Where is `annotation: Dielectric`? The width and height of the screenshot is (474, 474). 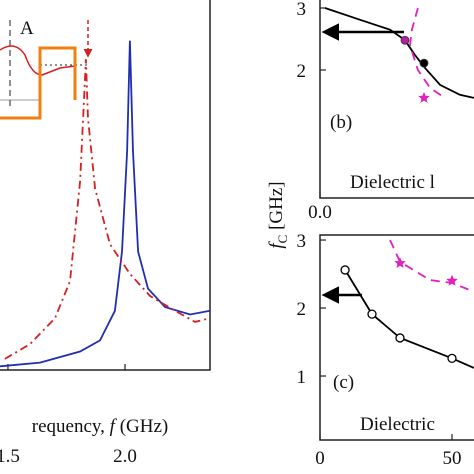 annotation: Dielectric is located at coordinates (397, 424).